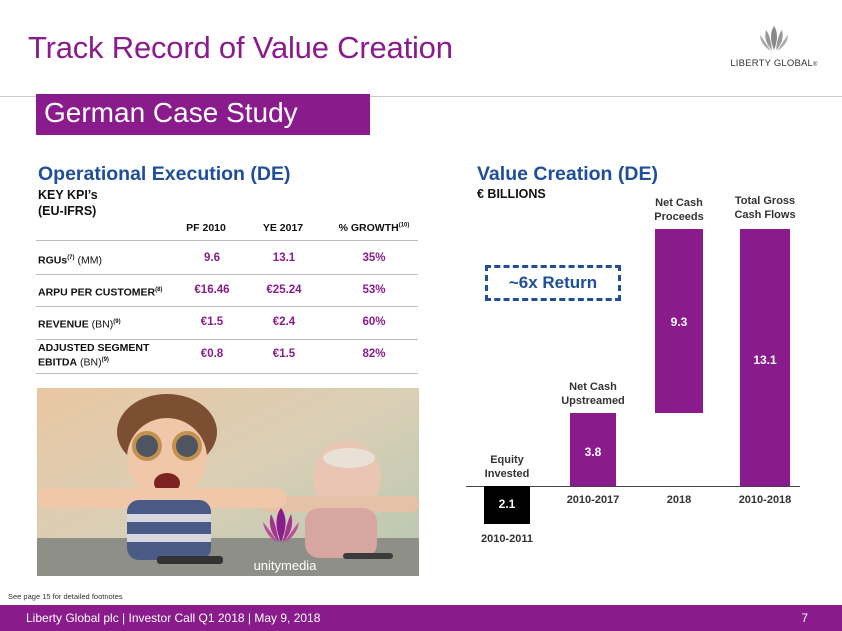  Describe the element at coordinates (79, 324) in the screenshot. I see `table-row-label-revenue: REVENUE (BN)(9)` at that location.